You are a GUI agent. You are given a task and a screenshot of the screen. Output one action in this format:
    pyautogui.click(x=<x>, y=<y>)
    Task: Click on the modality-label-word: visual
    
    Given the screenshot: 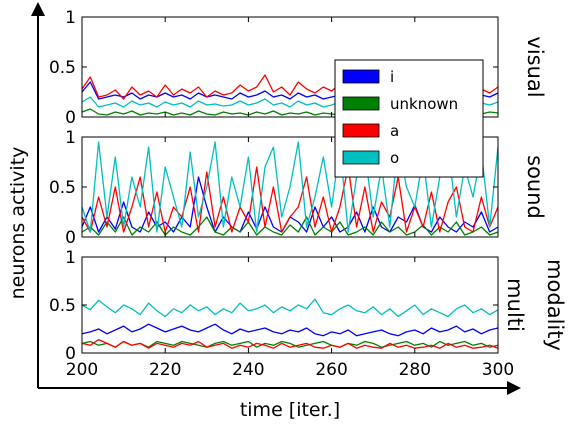 What is the action you would take?
    pyautogui.click(x=535, y=66)
    